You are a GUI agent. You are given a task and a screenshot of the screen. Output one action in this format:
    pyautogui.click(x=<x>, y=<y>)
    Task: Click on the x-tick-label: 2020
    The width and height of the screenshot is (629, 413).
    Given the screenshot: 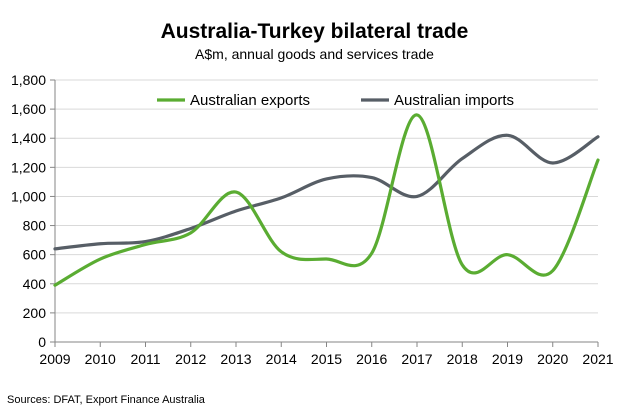 What is the action you would take?
    pyautogui.click(x=552, y=359)
    